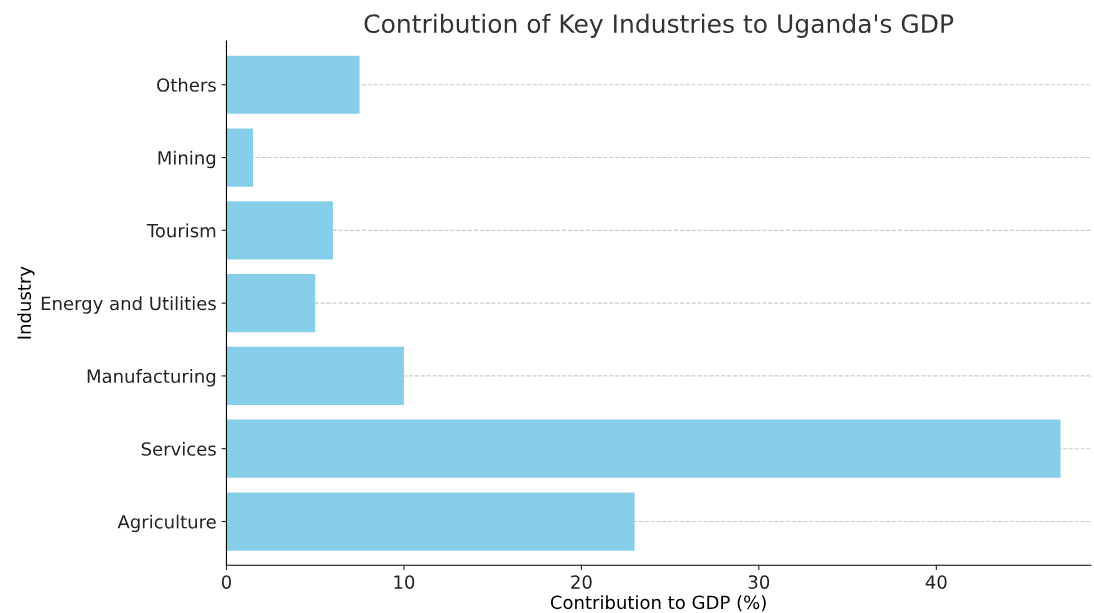 The image size is (1094, 613). Describe the element at coordinates (186, 84) in the screenshot. I see `y-tick-label: Others` at that location.